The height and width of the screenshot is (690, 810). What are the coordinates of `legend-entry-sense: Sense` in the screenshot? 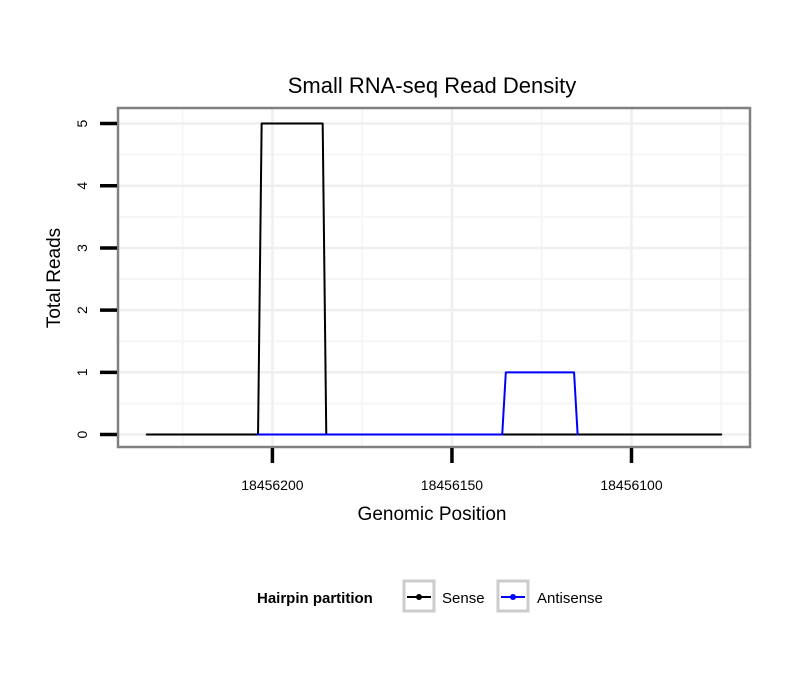 It's located at (443, 596).